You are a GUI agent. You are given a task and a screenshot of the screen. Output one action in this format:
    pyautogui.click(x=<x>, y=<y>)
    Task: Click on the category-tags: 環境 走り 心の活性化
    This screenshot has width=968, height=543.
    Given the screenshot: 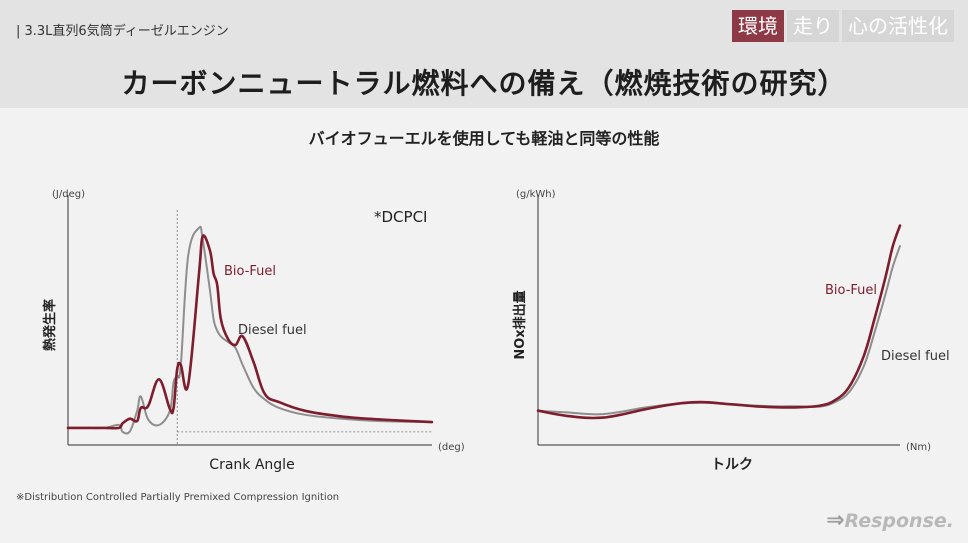 What is the action you would take?
    pyautogui.click(x=843, y=26)
    